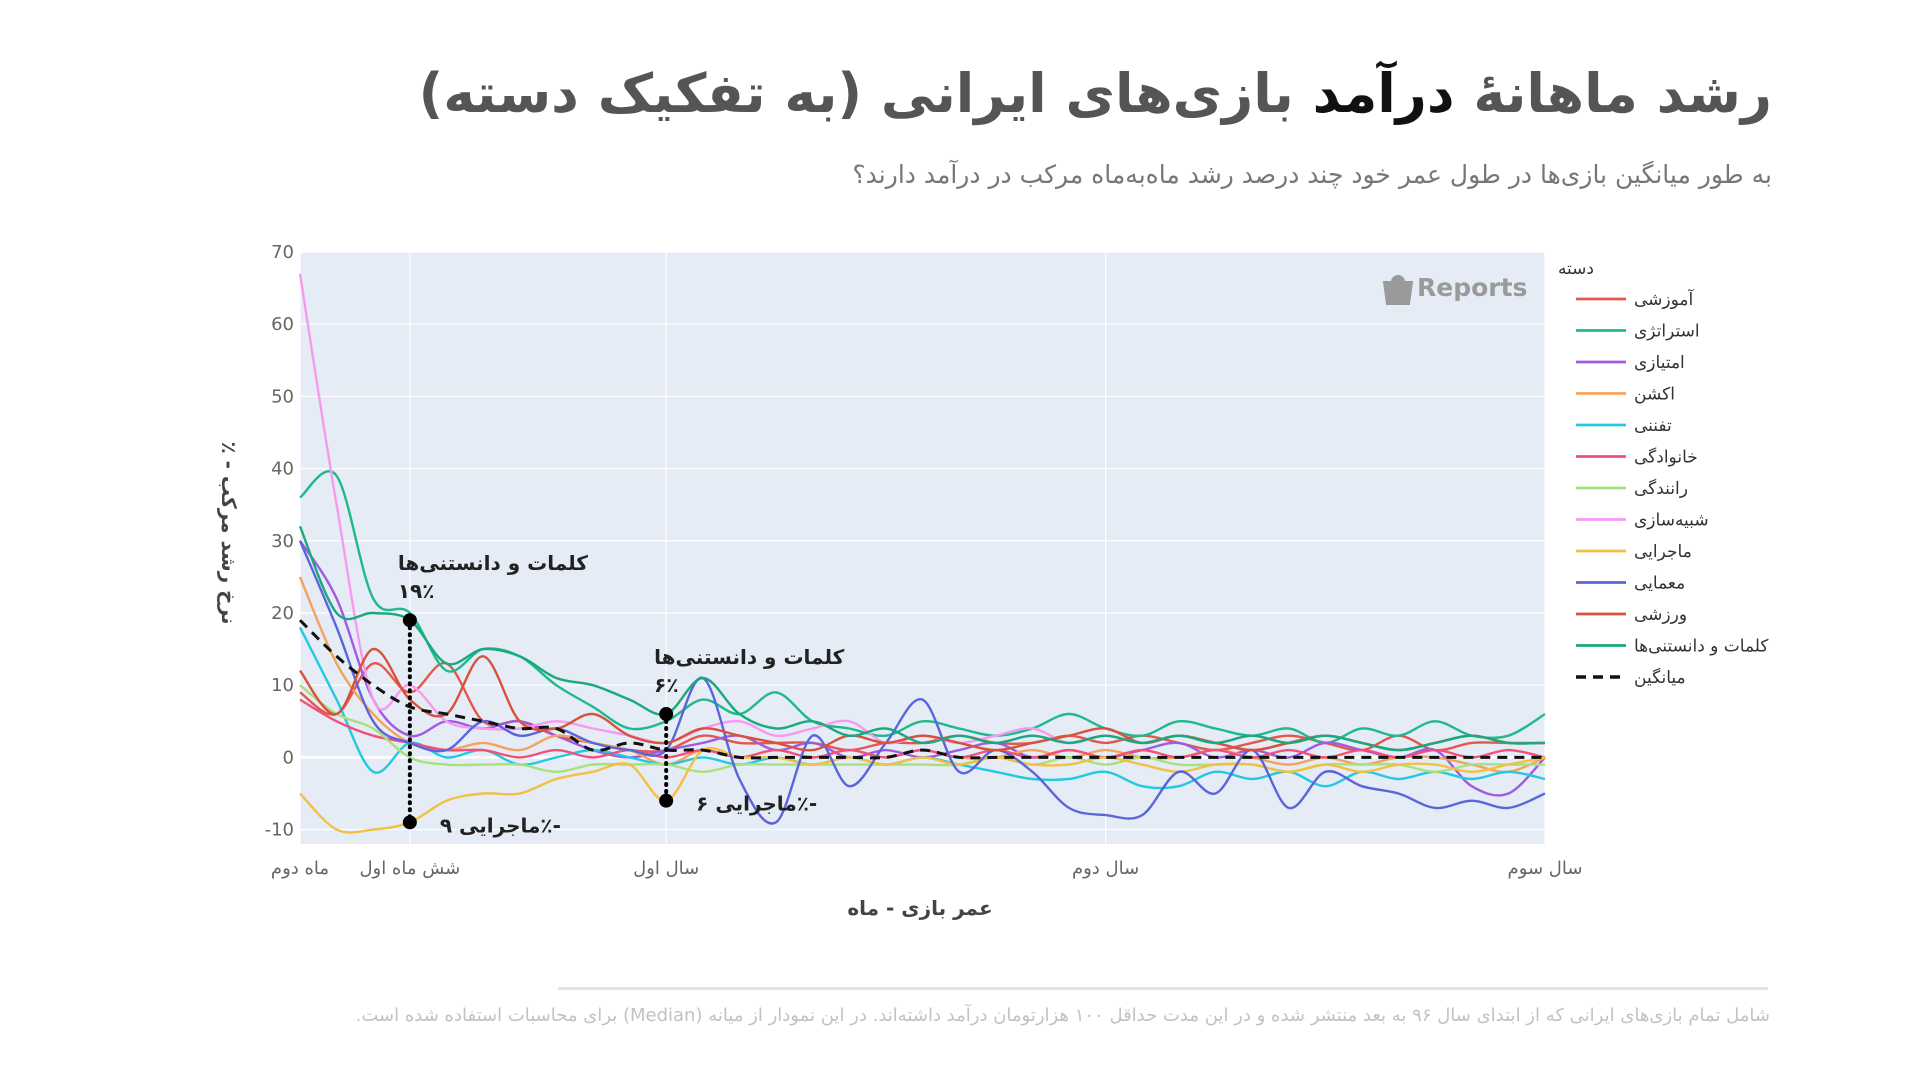 The width and height of the screenshot is (1920, 1075). I want to click on reports-watermark: Reports, so click(1454, 289).